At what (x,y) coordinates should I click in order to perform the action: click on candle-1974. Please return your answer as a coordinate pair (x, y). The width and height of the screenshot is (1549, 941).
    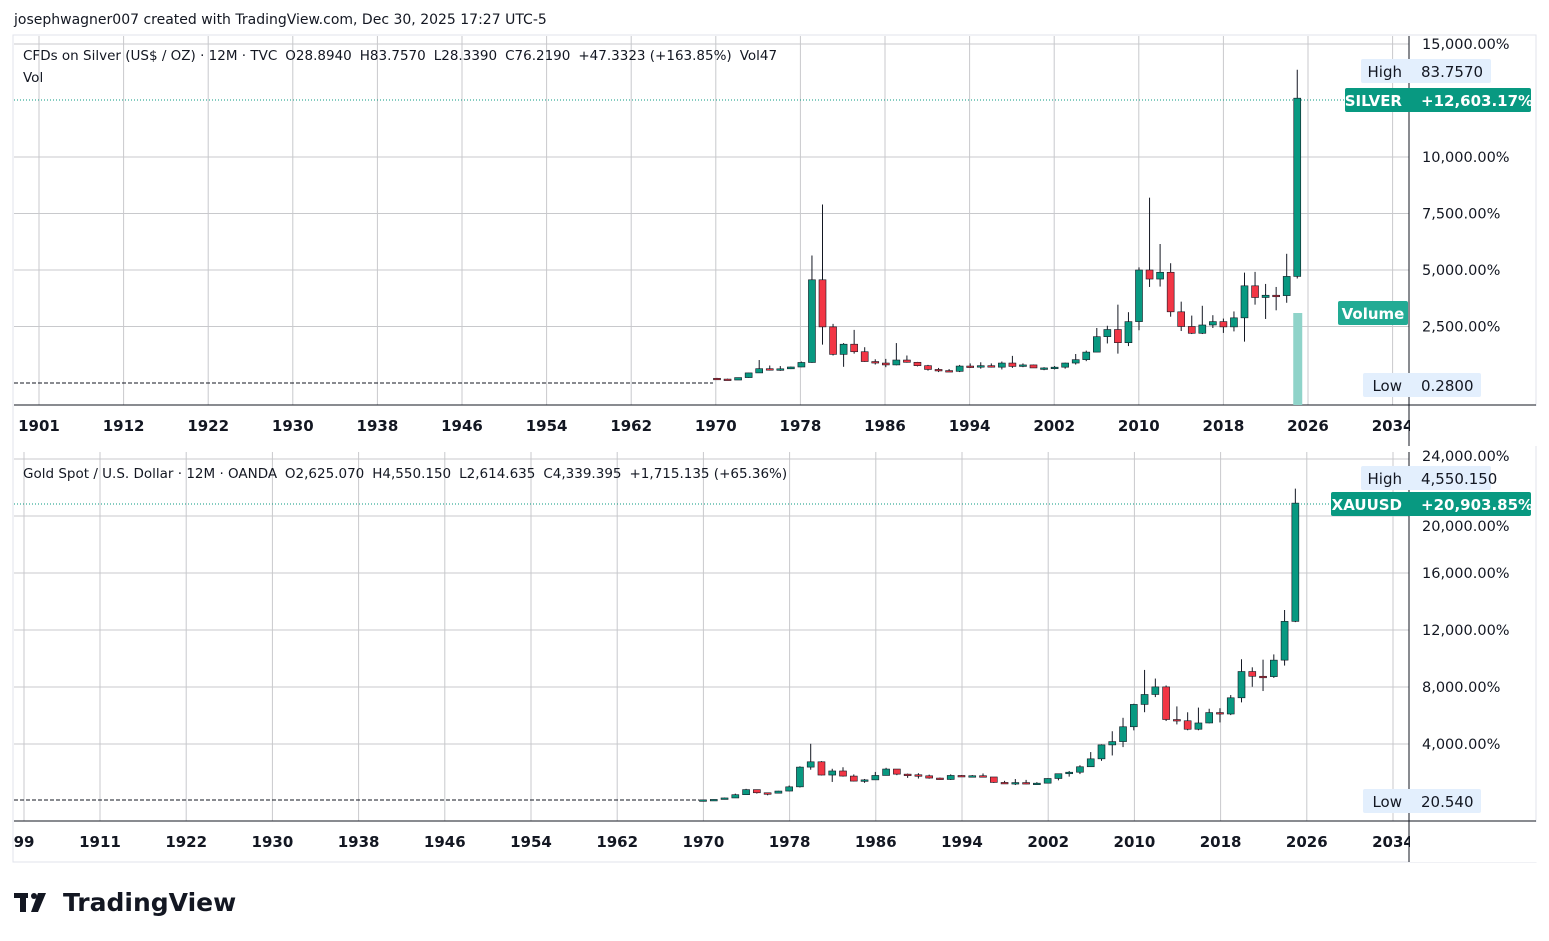
    Looking at the image, I should click on (746, 791).